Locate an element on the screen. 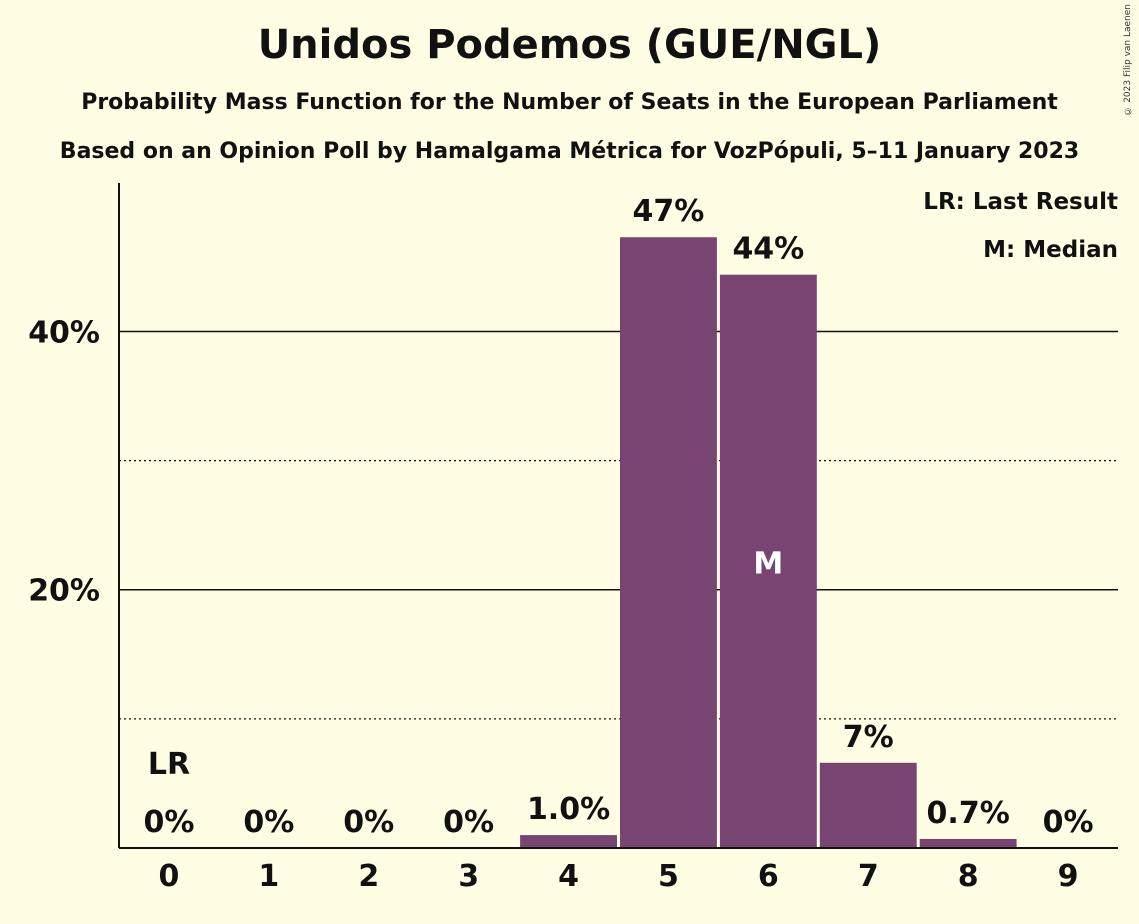 This screenshot has height=924, width=1139. bar-value-label: 1.0% is located at coordinates (568, 809).